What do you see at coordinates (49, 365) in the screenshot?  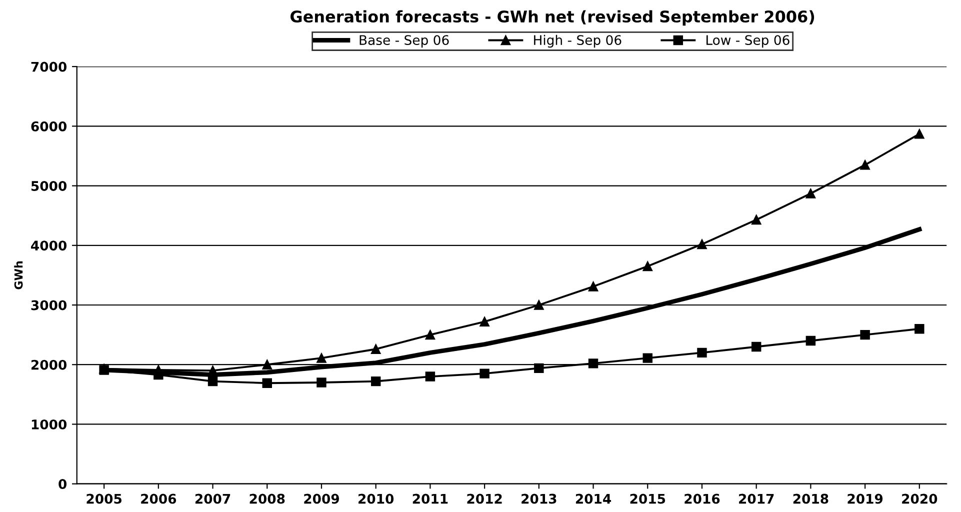 I see `y-tick-label: 2000` at bounding box center [49, 365].